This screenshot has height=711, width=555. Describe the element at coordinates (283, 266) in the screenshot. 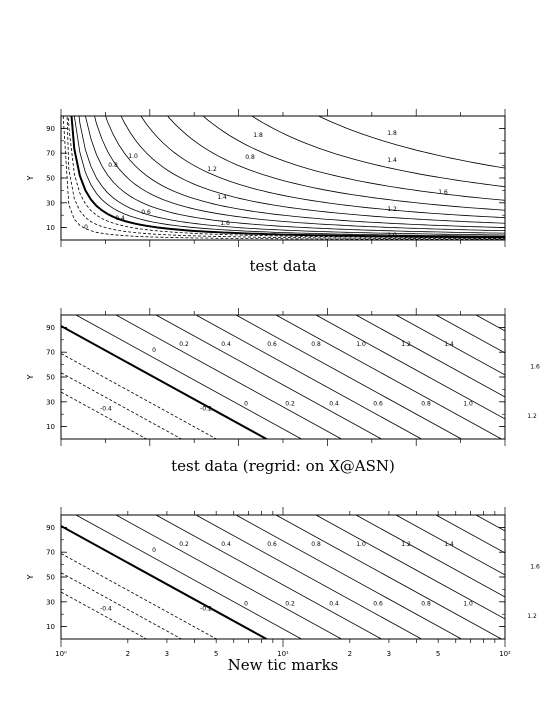

I see `chart-title: test data` at that location.